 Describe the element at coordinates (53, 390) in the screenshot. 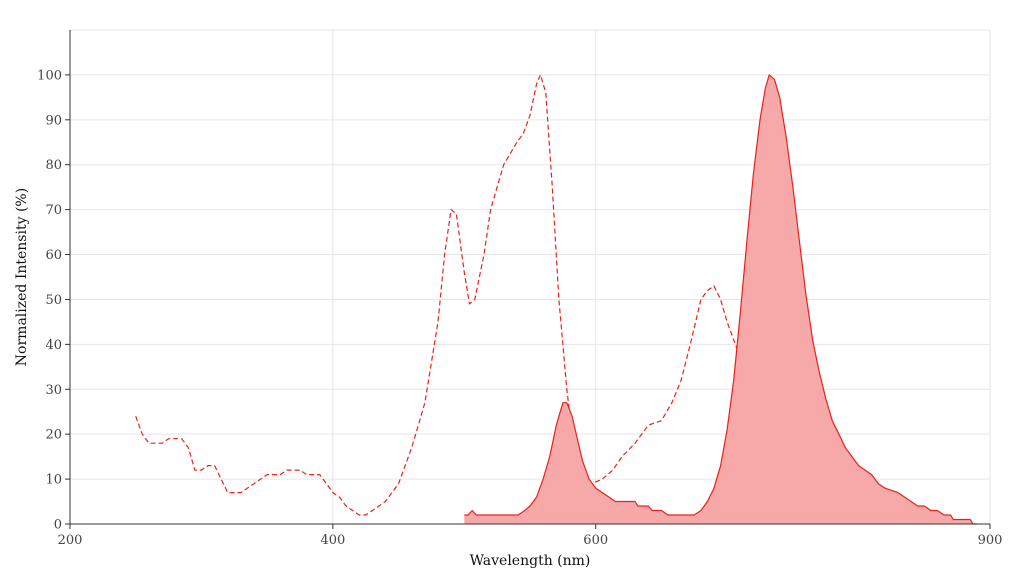

I see `y-tick-label: 30` at that location.